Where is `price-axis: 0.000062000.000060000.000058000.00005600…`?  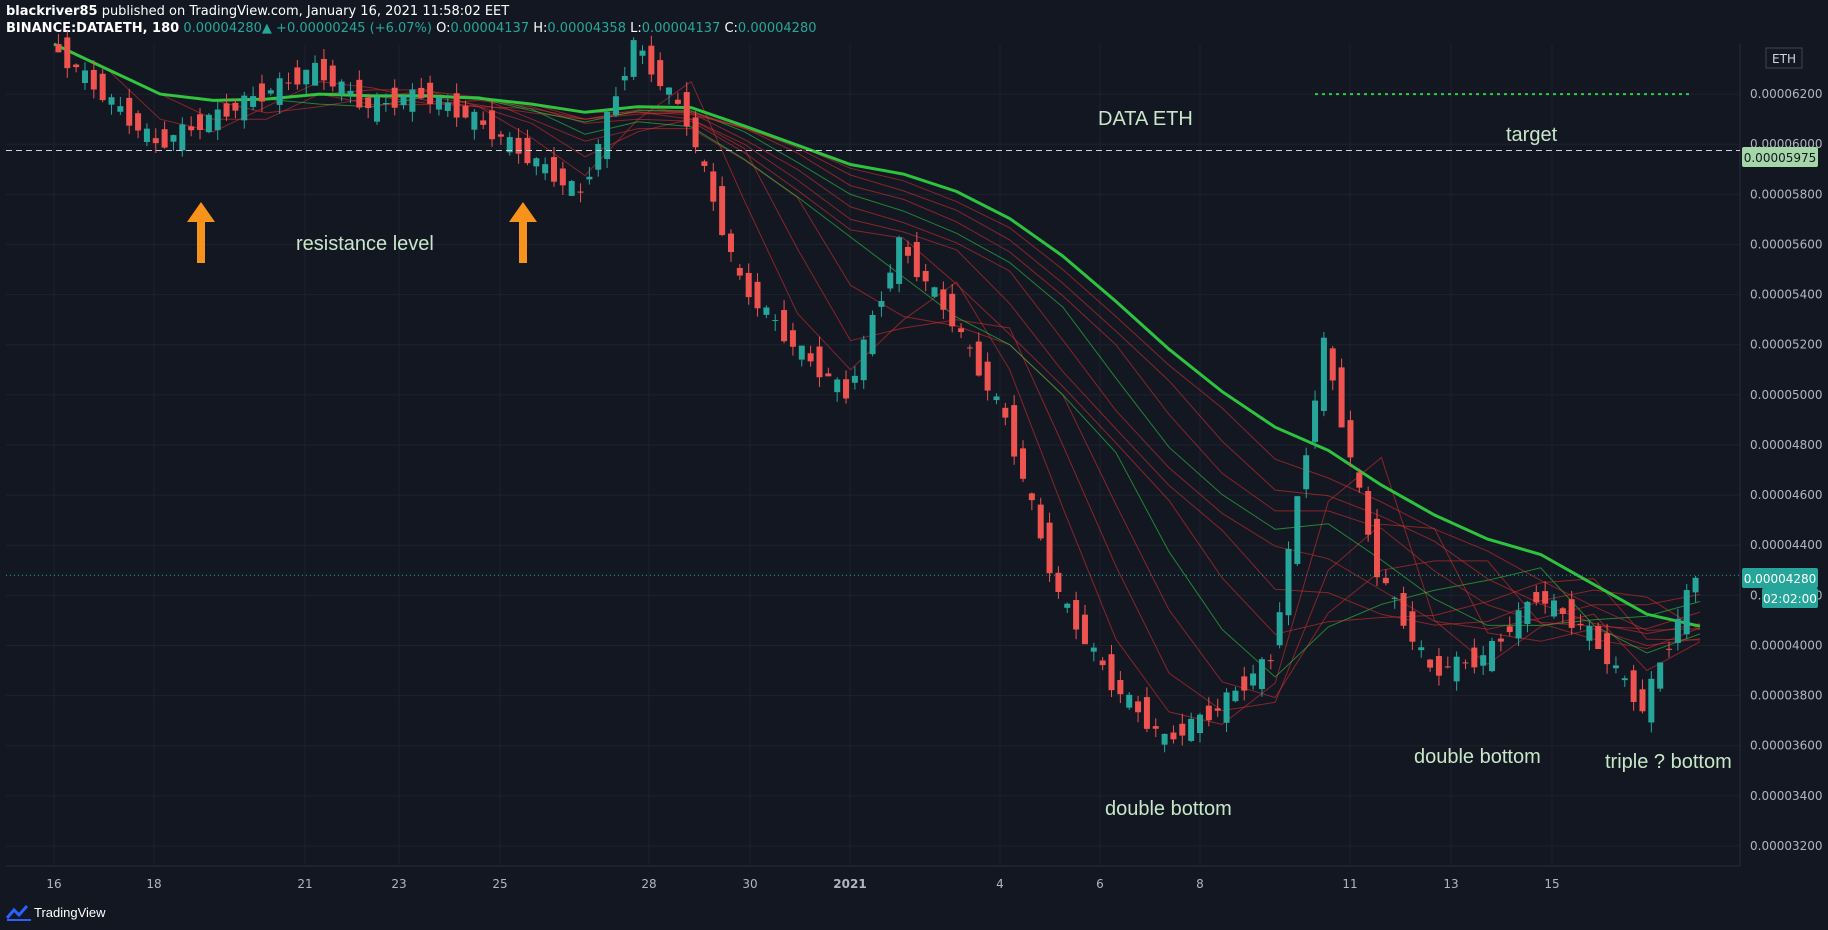 price-axis: 0.000062000.000060000.000058000.00005600… is located at coordinates (1786, 470).